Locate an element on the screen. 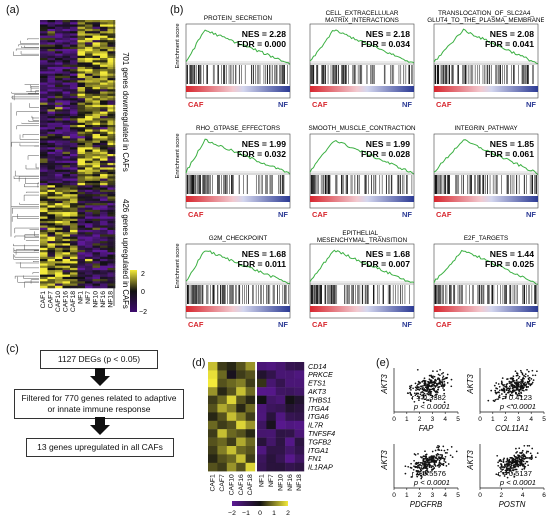 The height and width of the screenshot is (517, 550). heatmap-d-gene-label: PRKCE is located at coordinates (320, 374).